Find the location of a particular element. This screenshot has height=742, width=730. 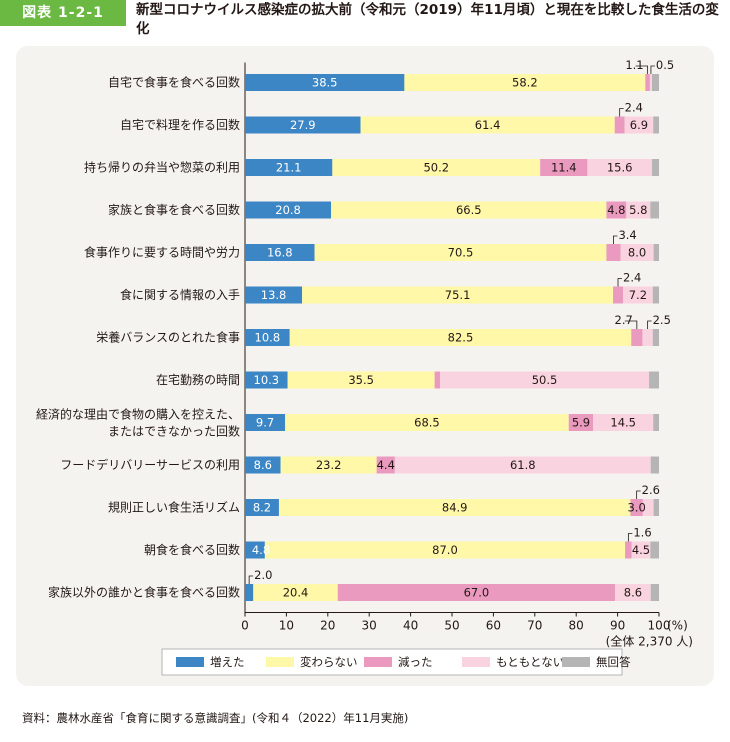

x-unit-label: (%) is located at coordinates (677, 626).